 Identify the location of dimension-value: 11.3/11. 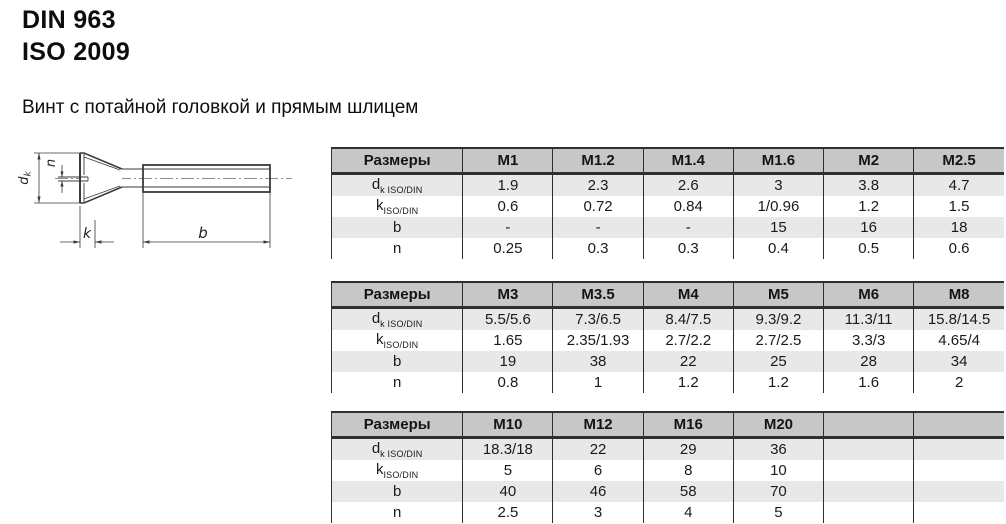
(868, 318).